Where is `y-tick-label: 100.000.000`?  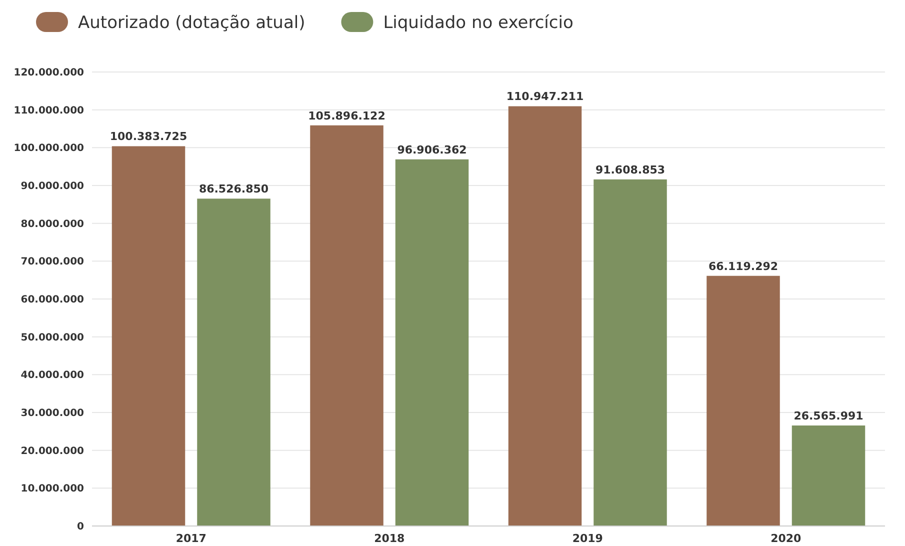 y-tick-label: 100.000.000 is located at coordinates (49, 148).